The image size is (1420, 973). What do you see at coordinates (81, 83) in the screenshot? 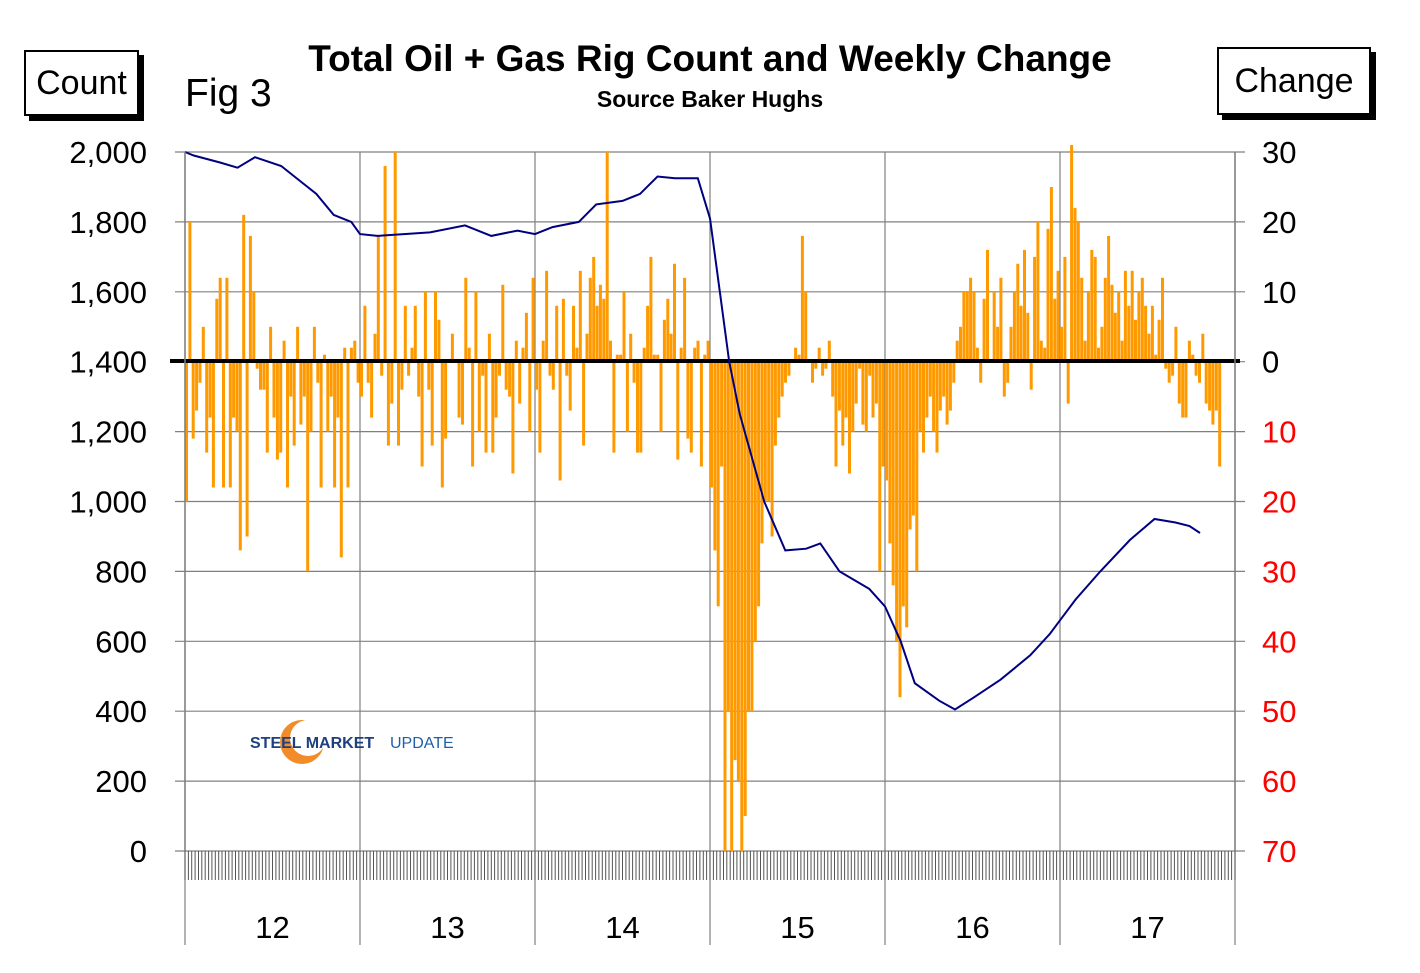
I see `left-axis-label: Count` at bounding box center [81, 83].